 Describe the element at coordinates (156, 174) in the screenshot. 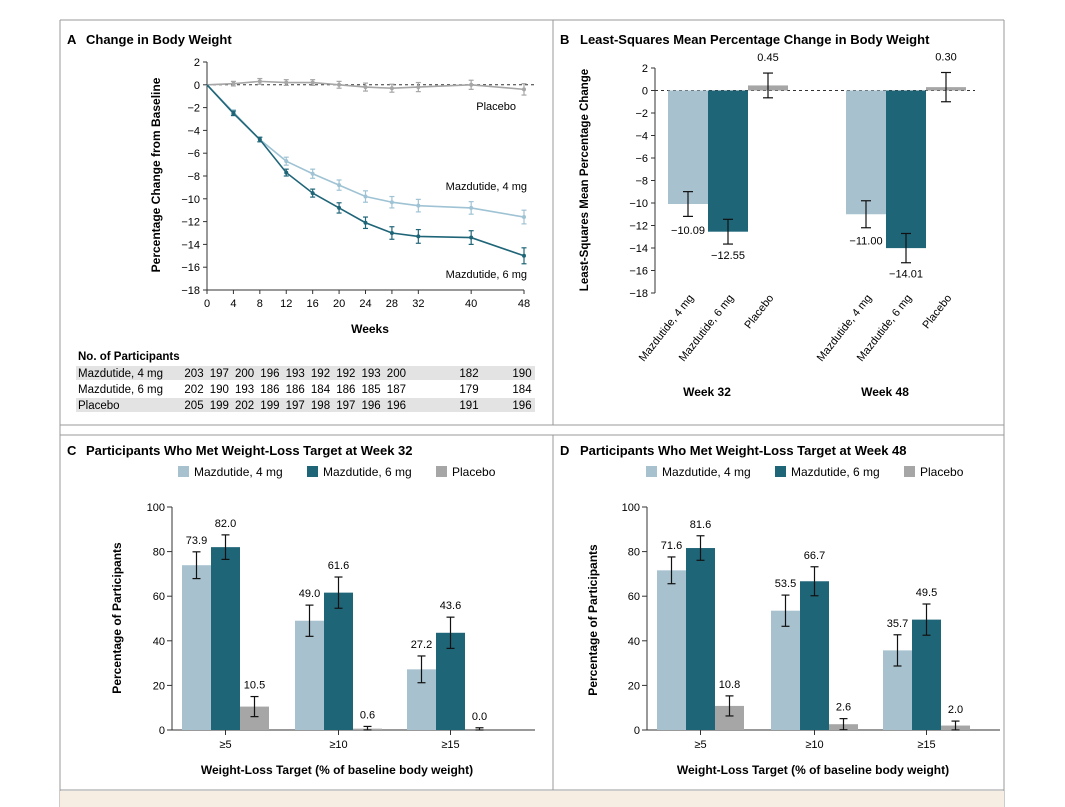

I see `panel-a-ylabel: Percentage Change from Baseline` at that location.